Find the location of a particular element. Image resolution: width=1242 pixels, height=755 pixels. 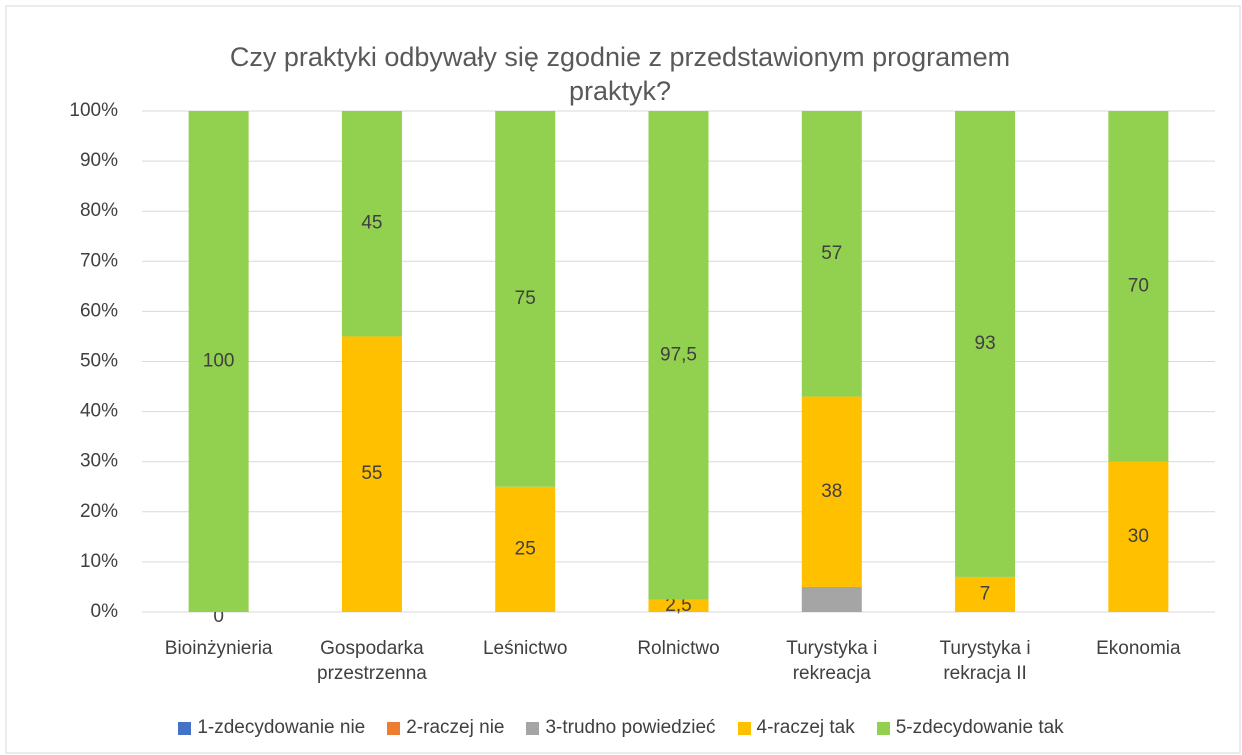

data-label: 38 is located at coordinates (831, 491).